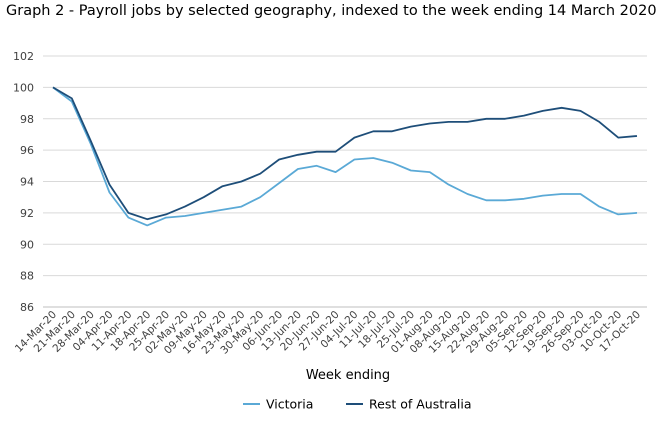 Image resolution: width=660 pixels, height=423 pixels. I want to click on y-tick-label: 94, so click(27, 182).